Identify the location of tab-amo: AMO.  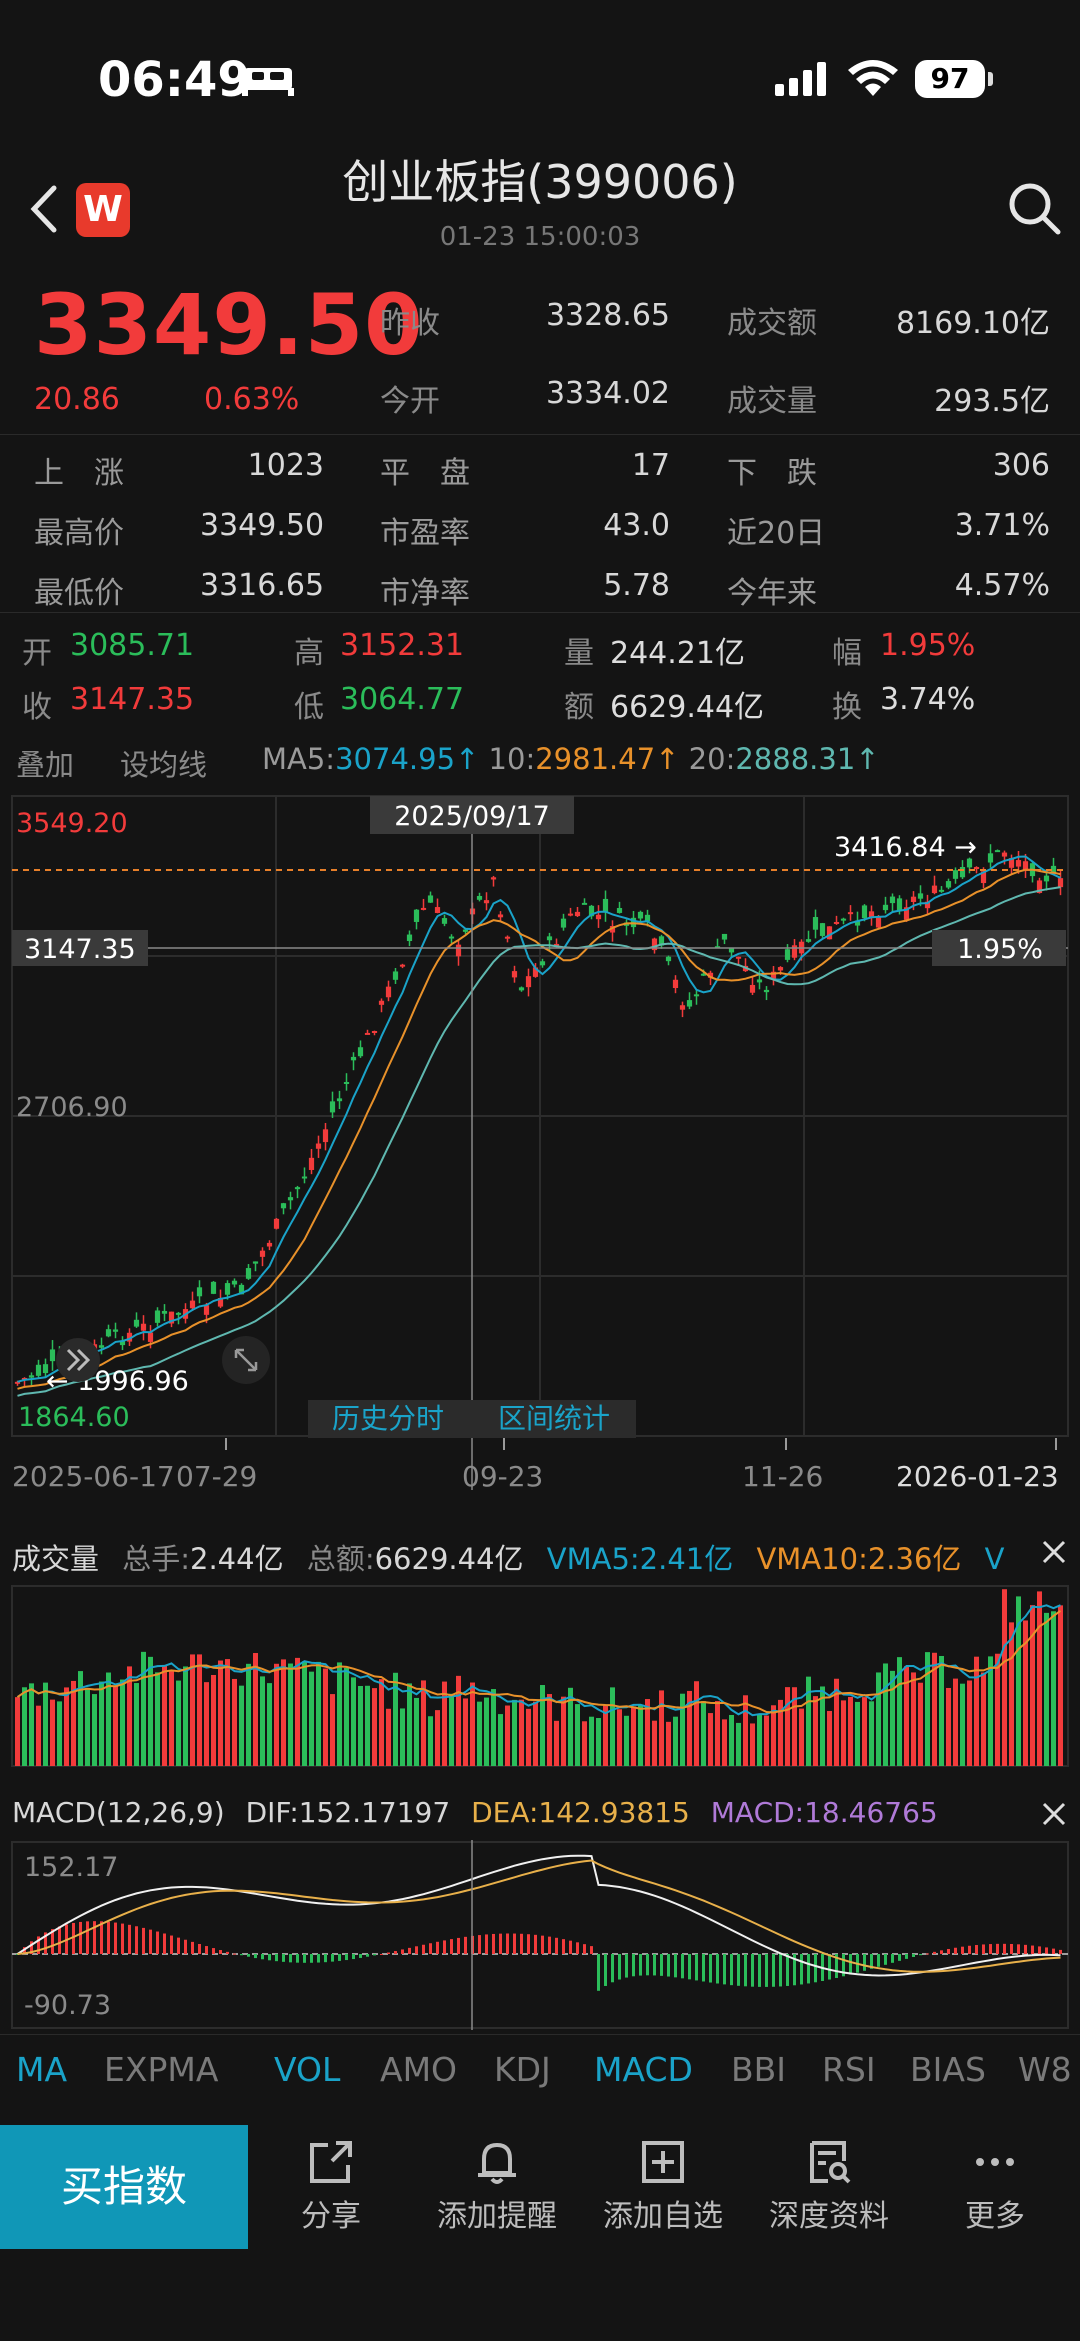
(419, 2069).